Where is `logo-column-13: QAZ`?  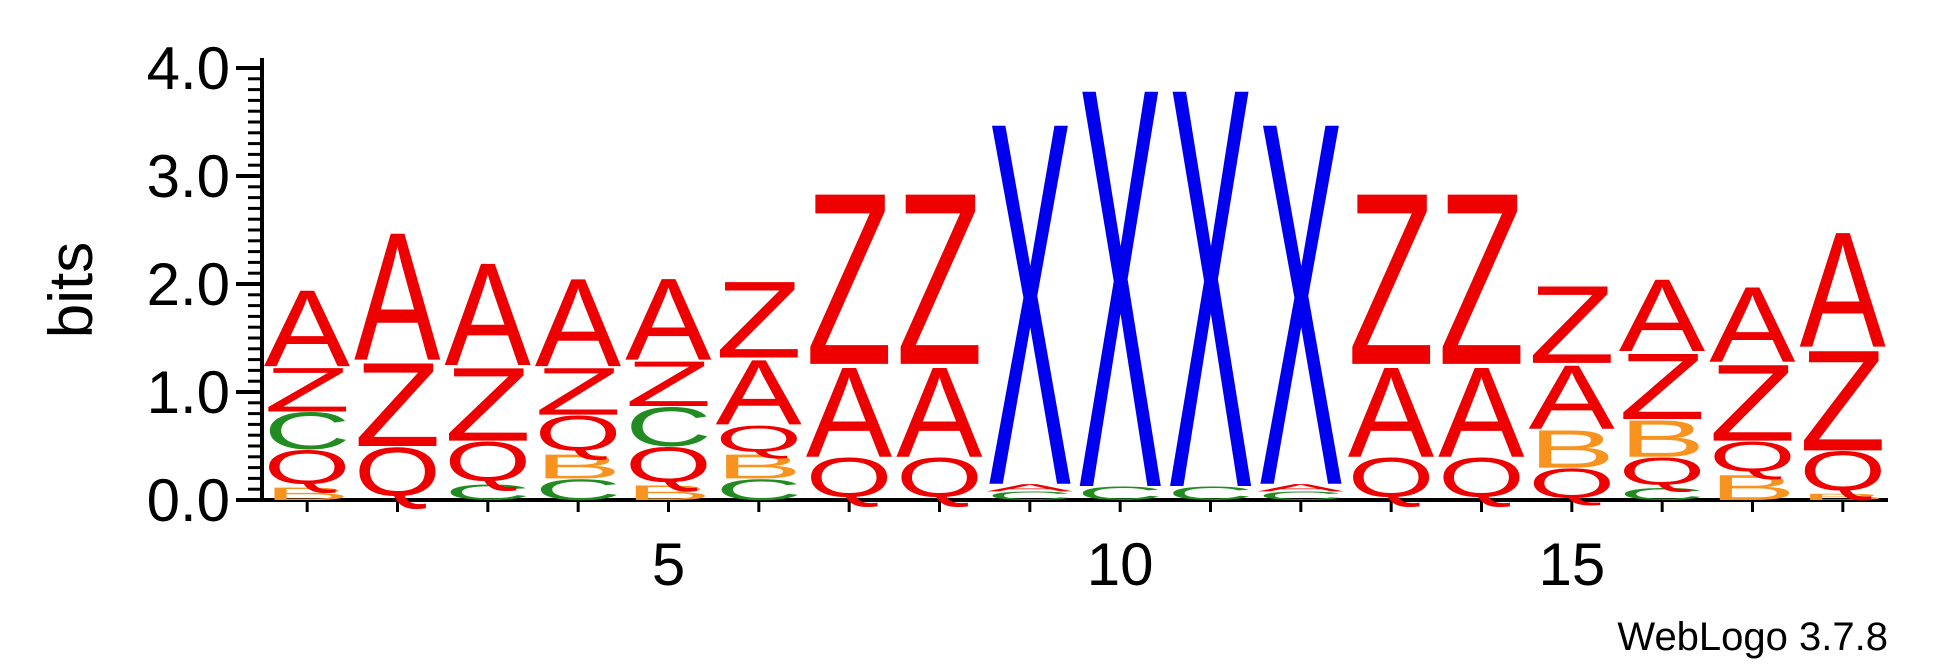
logo-column-13: QAZ is located at coordinates (1391, 325).